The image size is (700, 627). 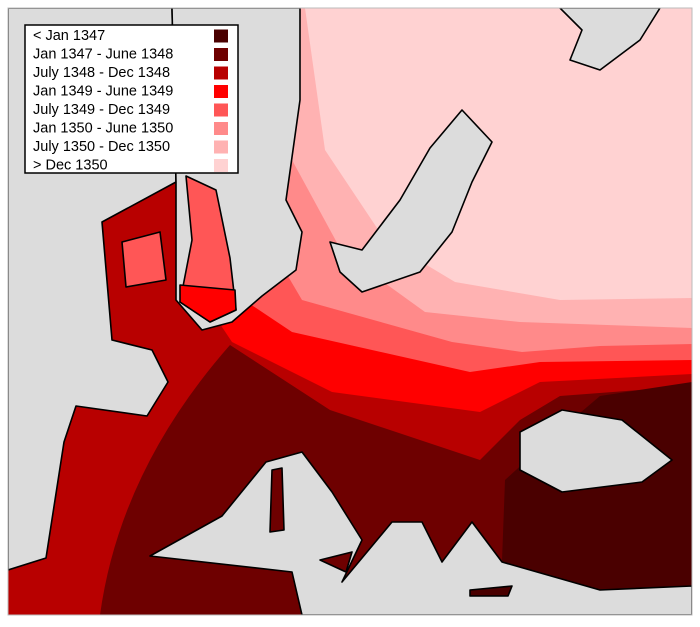 I want to click on legend-label: < Jan 1347, so click(x=69, y=36).